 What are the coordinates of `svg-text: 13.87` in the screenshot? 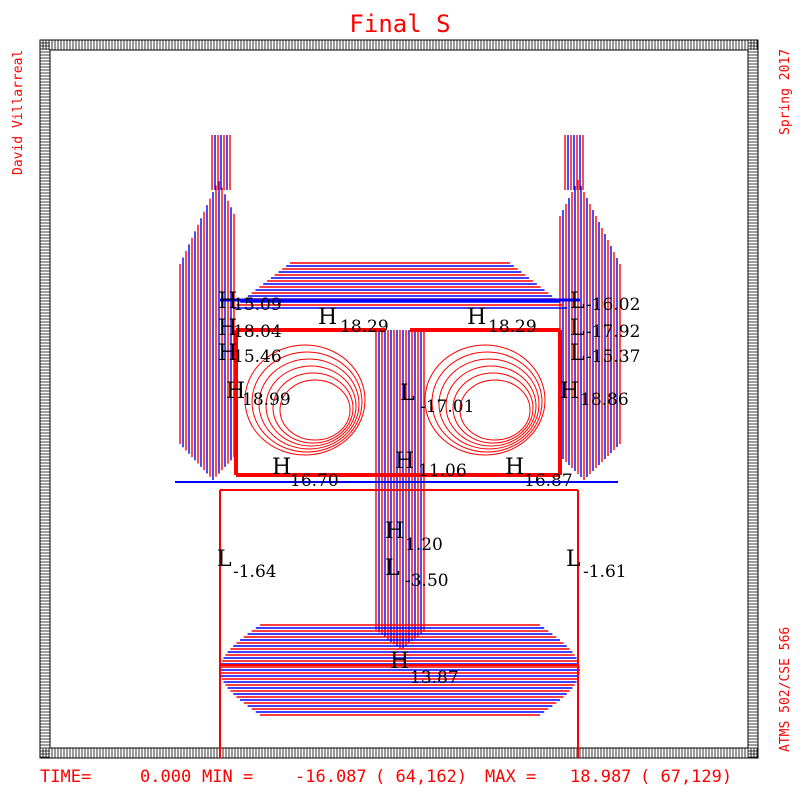 It's located at (434, 678).